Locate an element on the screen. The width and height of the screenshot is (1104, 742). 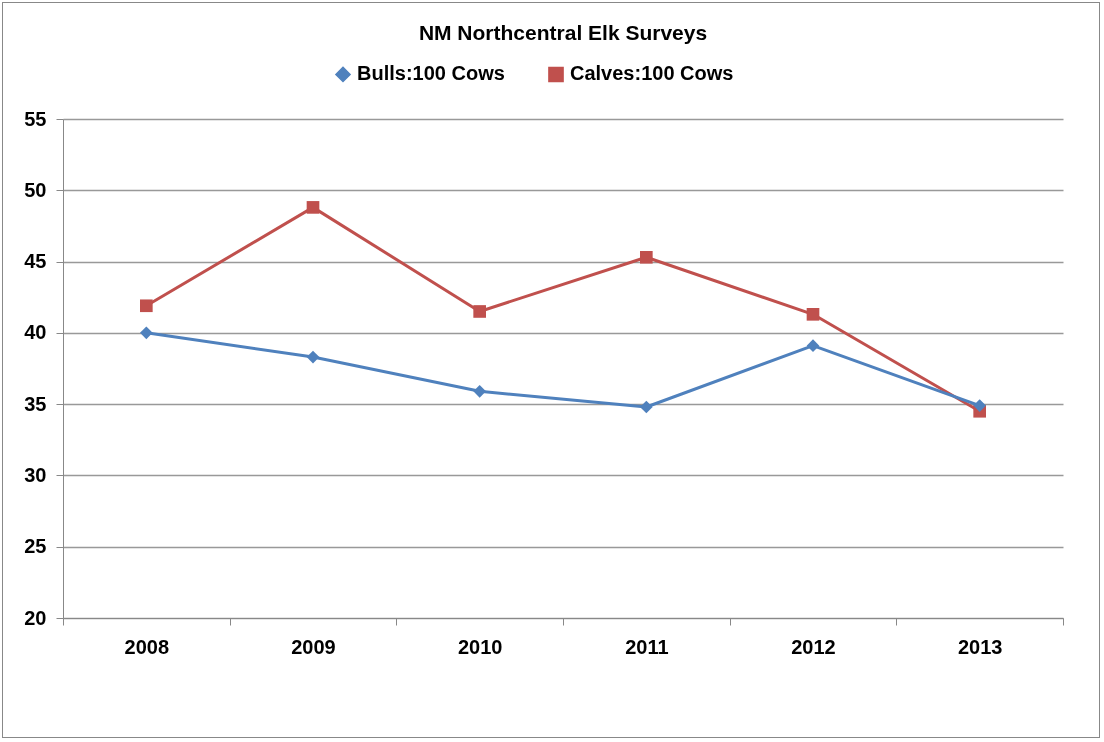
y-tick-label: 45 is located at coordinates (35, 261).